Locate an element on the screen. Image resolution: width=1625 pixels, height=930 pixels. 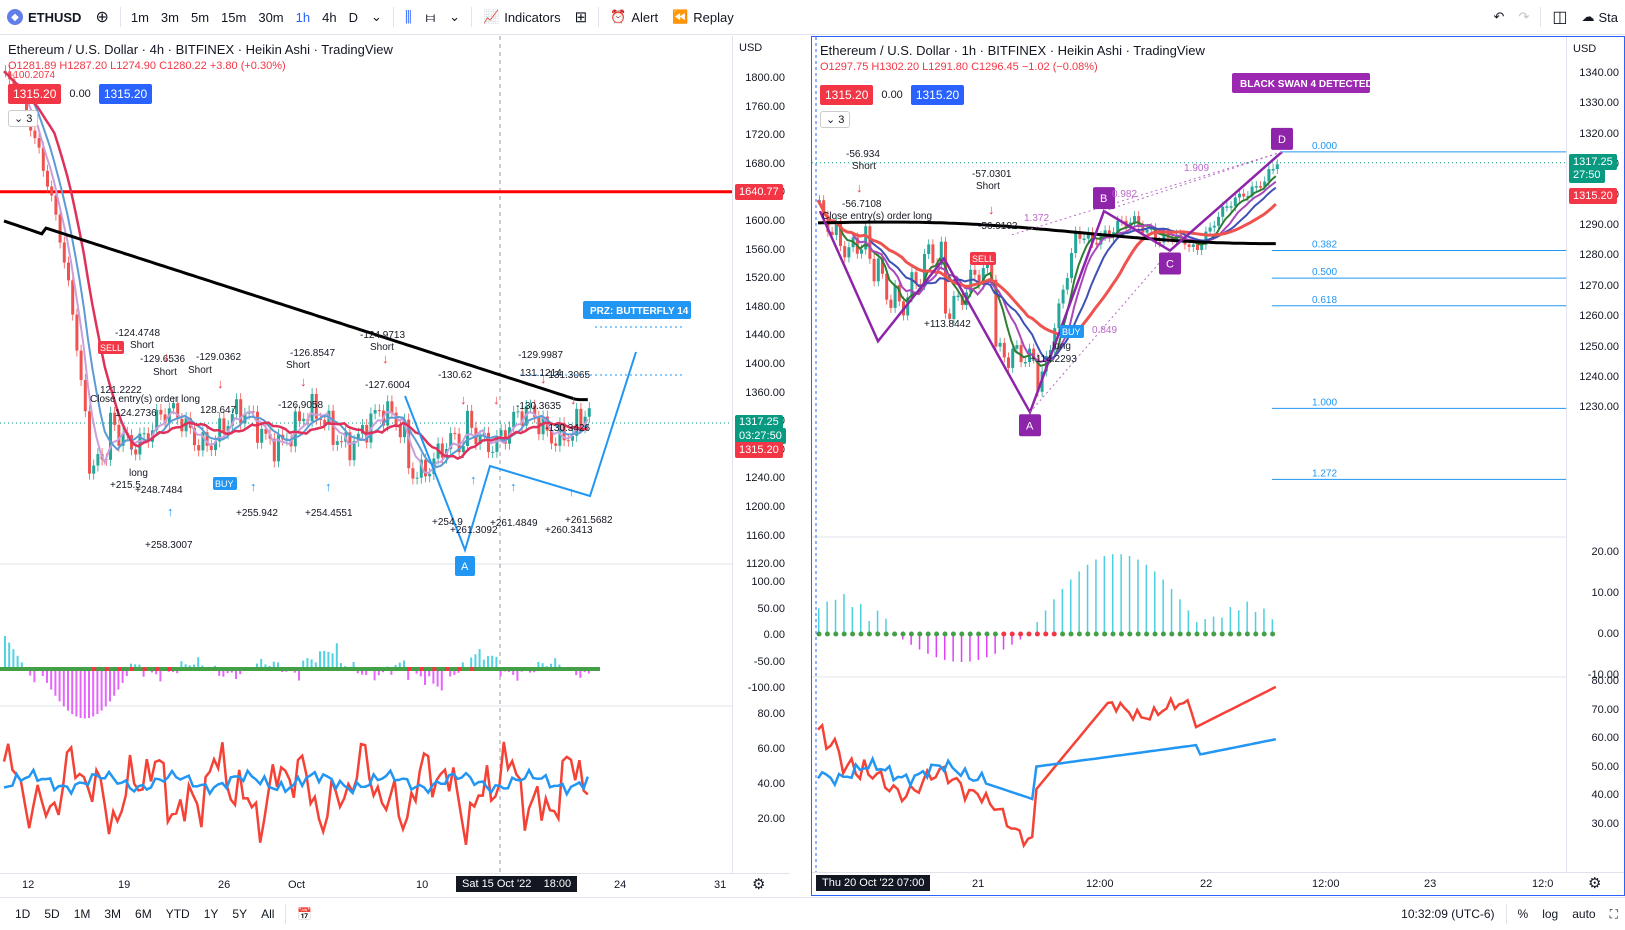
undo-button: ↶ is located at coordinates (1499, 17).